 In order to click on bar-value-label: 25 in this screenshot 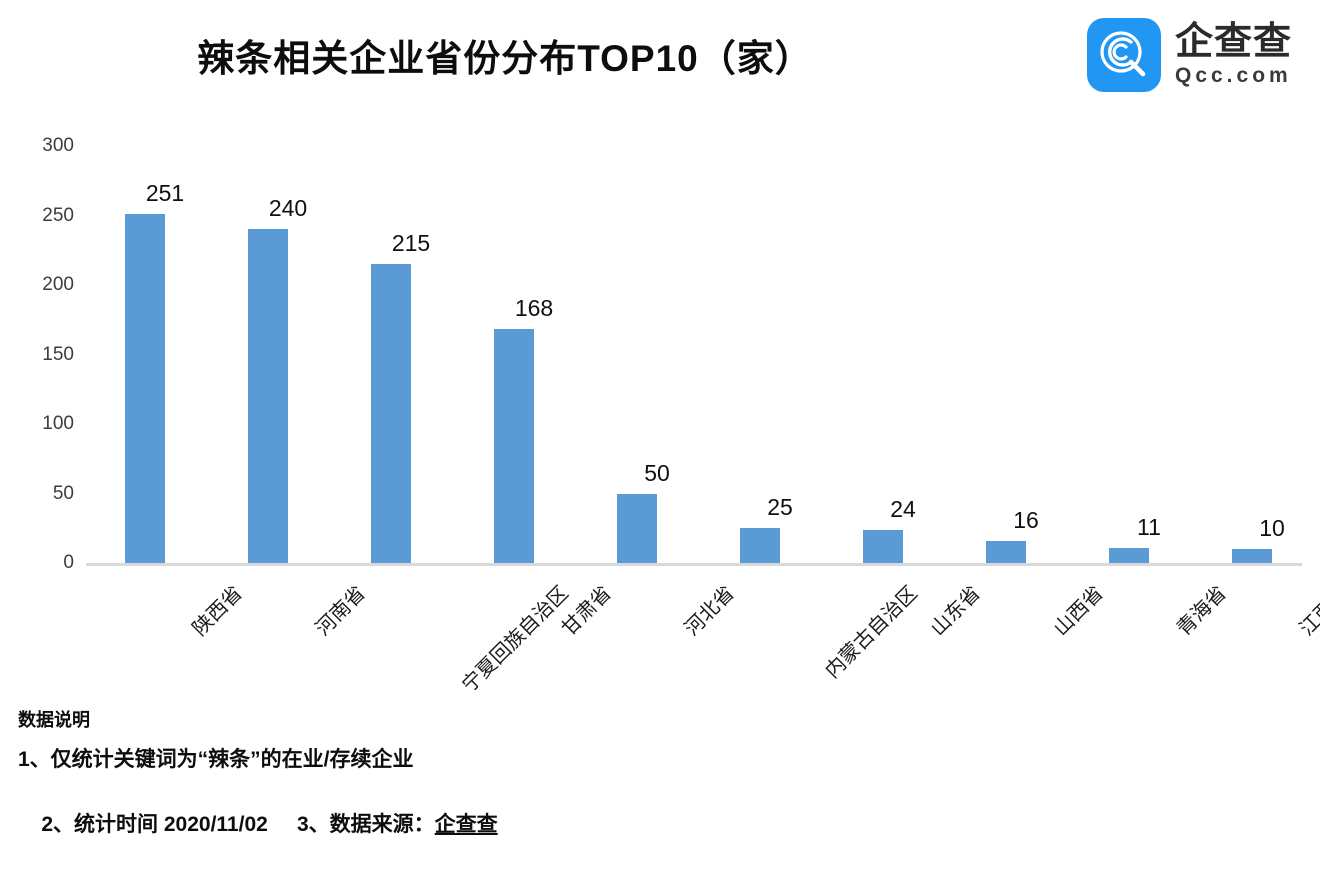, I will do `click(780, 507)`.